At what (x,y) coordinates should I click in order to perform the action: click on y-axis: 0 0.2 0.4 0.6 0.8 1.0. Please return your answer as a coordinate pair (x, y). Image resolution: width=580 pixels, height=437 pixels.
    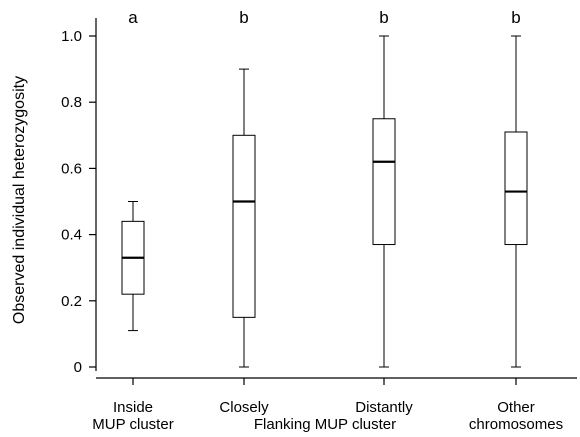
    Looking at the image, I should click on (79, 197).